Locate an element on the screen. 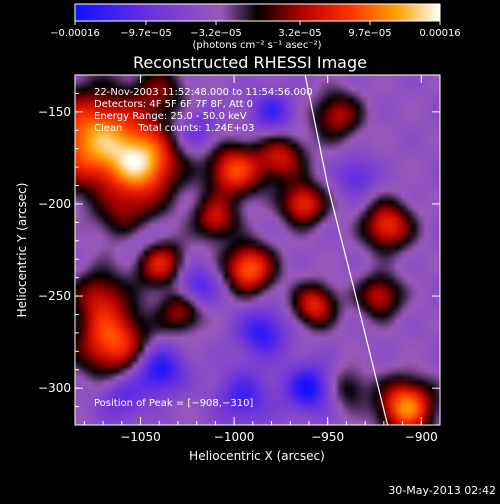  y-tick-label: −200 is located at coordinates (54, 204).